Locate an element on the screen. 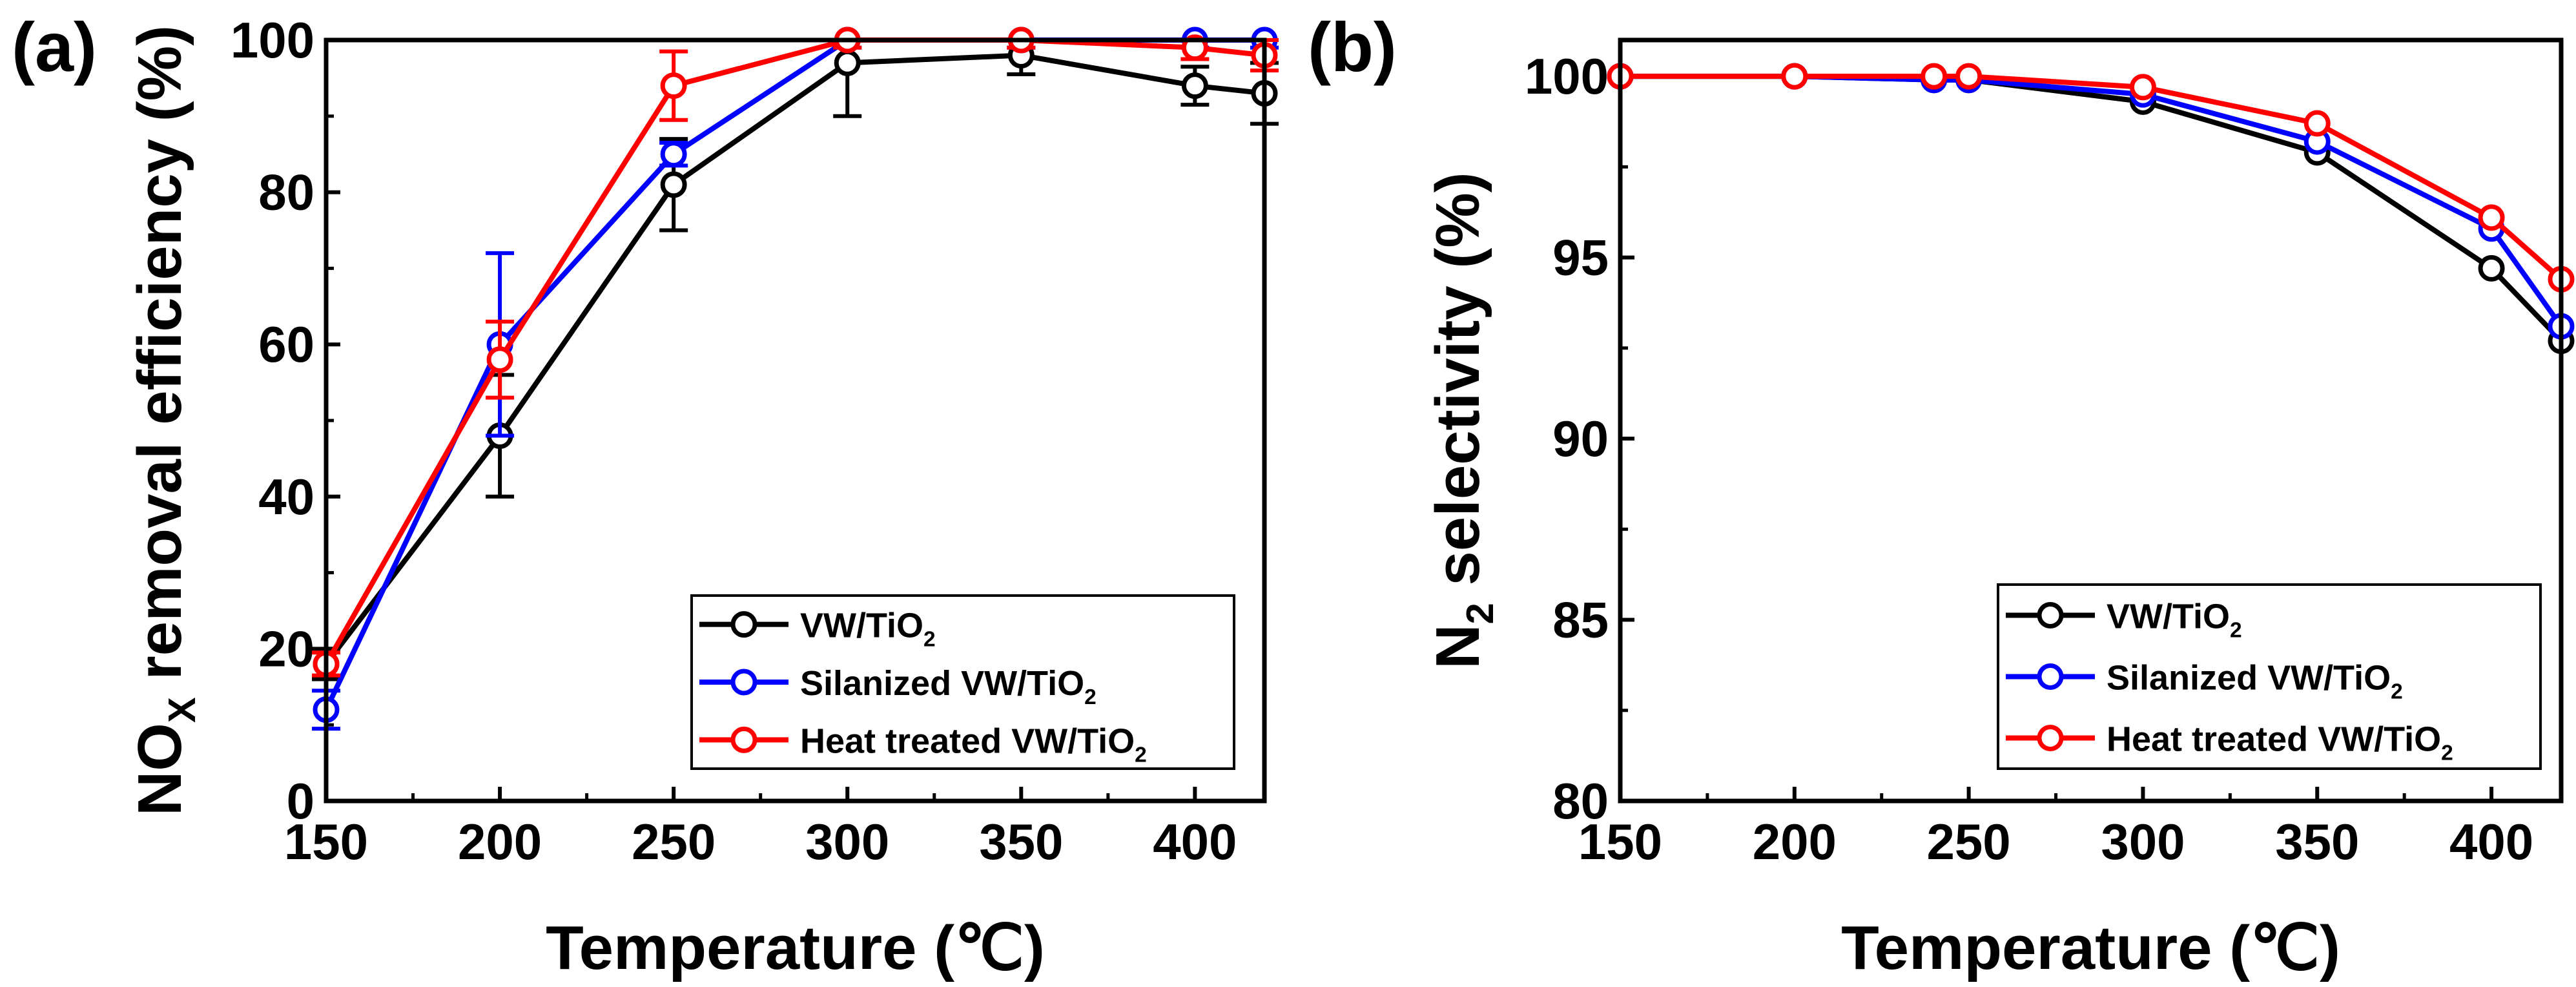  panel-a-y-tick-label: 20 is located at coordinates (286, 648).